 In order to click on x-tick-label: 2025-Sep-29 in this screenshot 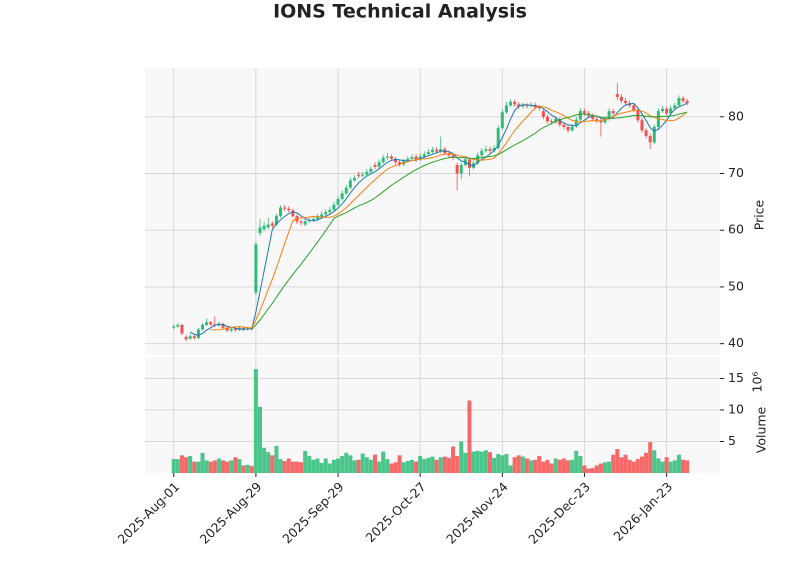, I will do `click(312, 512)`.